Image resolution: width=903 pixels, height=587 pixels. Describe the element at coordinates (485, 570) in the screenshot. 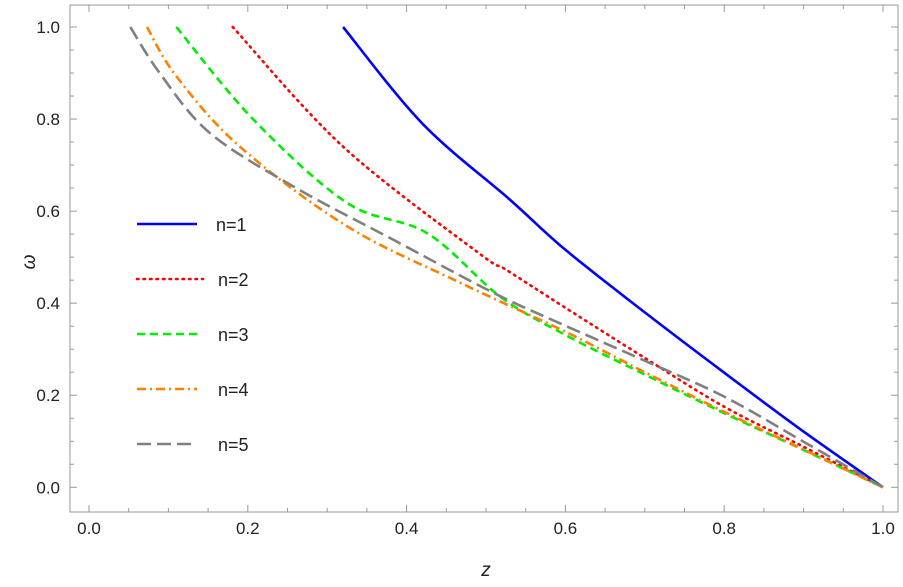

I see `x-axis-label: z` at that location.